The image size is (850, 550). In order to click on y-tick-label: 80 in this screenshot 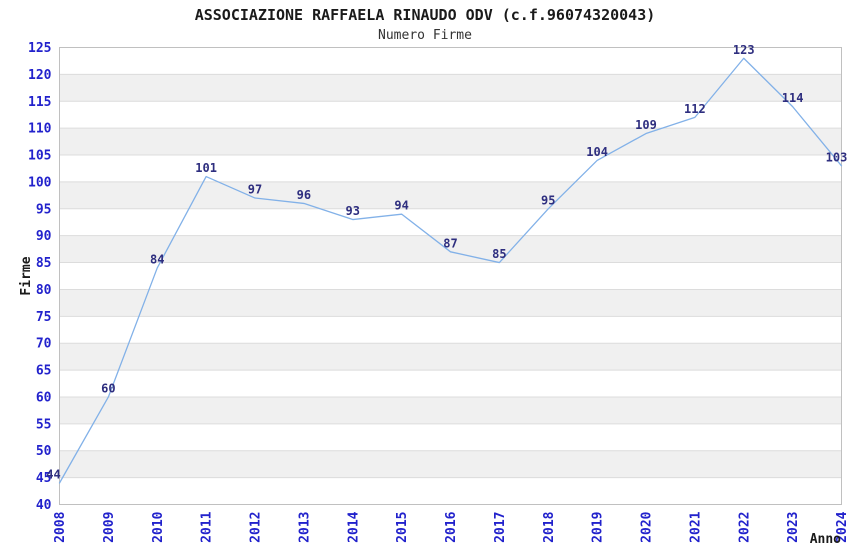, I will do `click(44, 290)`.